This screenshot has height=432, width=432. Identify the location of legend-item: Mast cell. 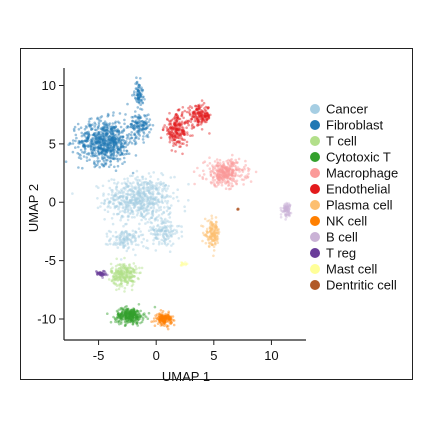
(343, 269).